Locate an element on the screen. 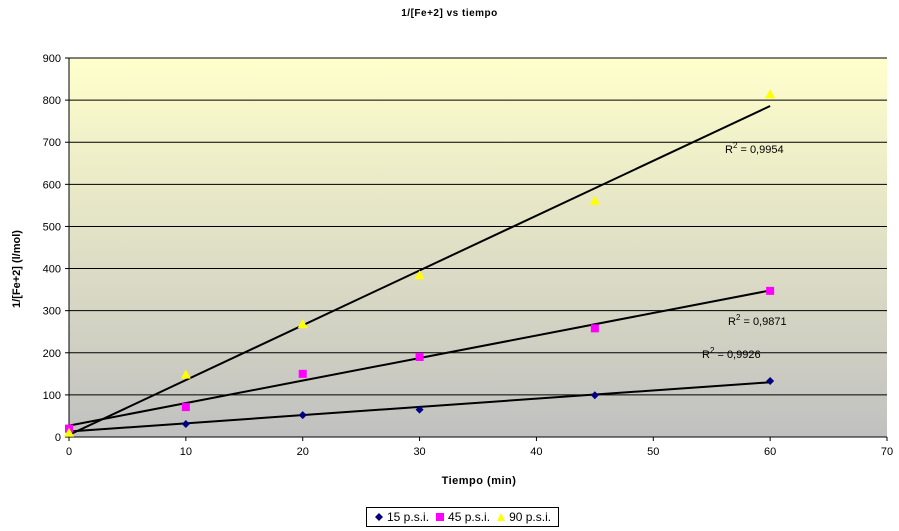  x-tick-label: 0 is located at coordinates (69, 452).